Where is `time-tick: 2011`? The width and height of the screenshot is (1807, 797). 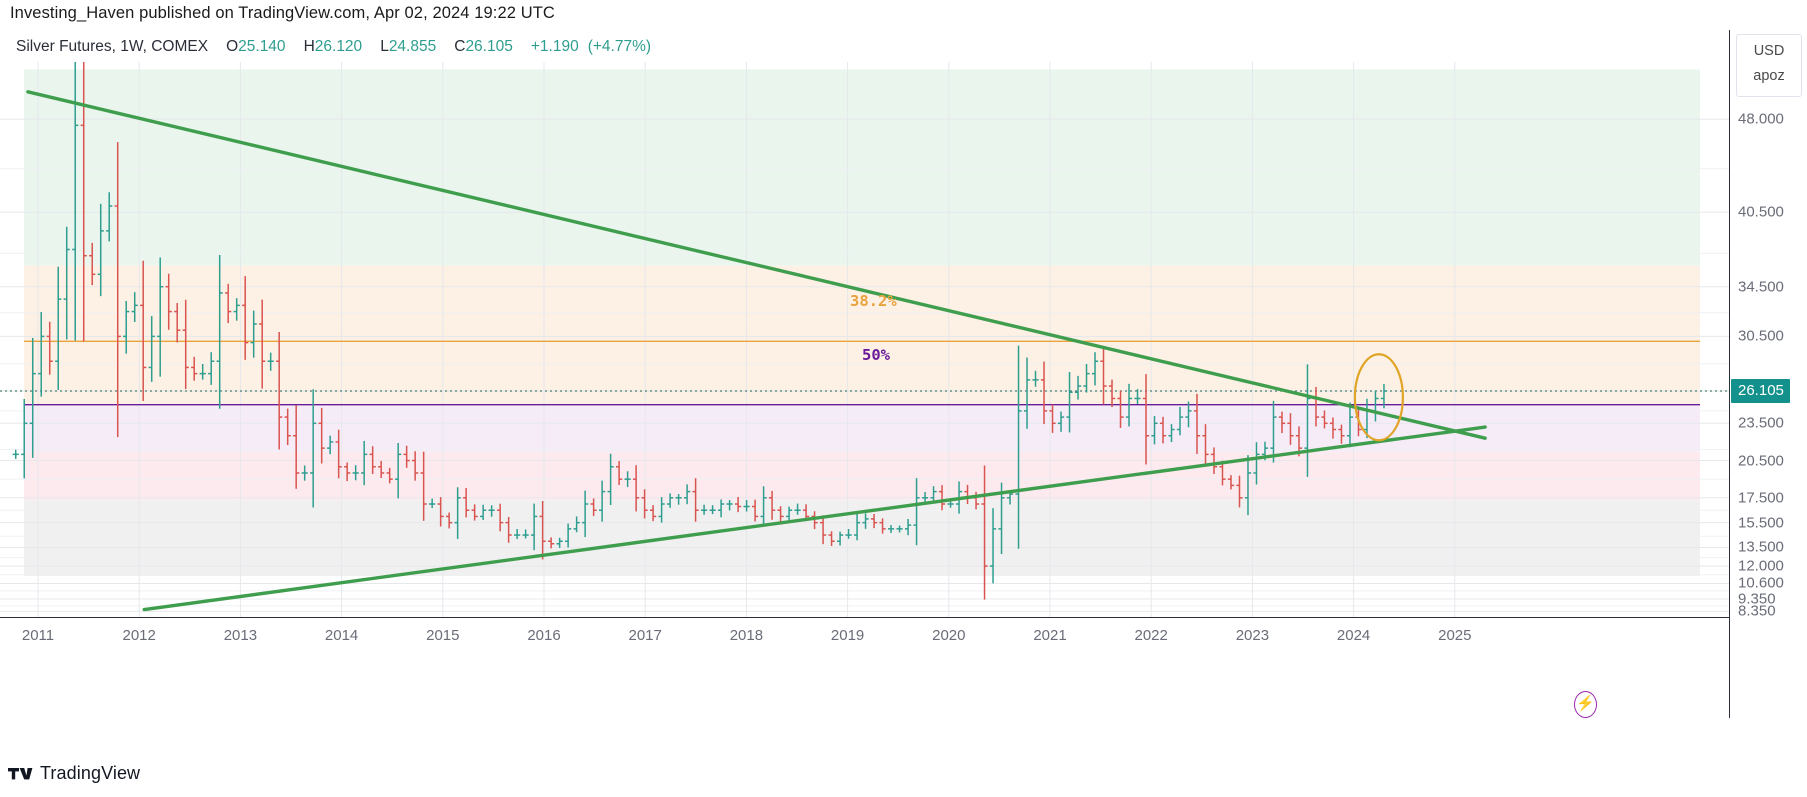
time-tick: 2011 is located at coordinates (38, 635).